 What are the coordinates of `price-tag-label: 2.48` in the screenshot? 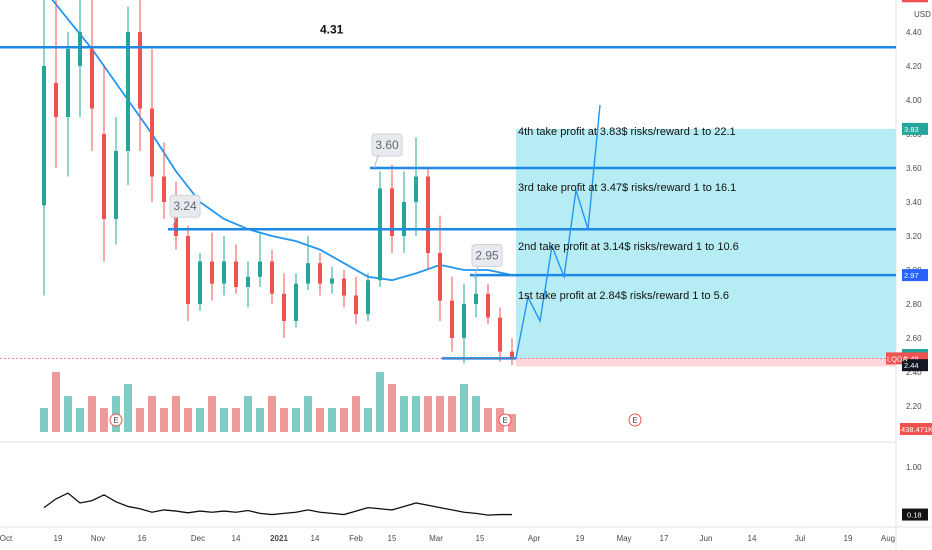 It's located at (911, 358).